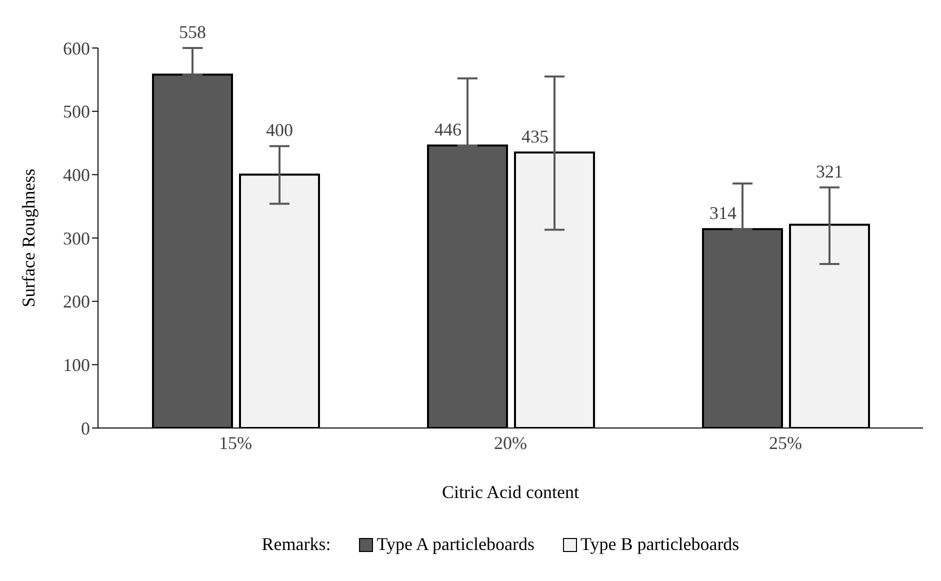  I want to click on x-tick-label: 20%, so click(510, 442).